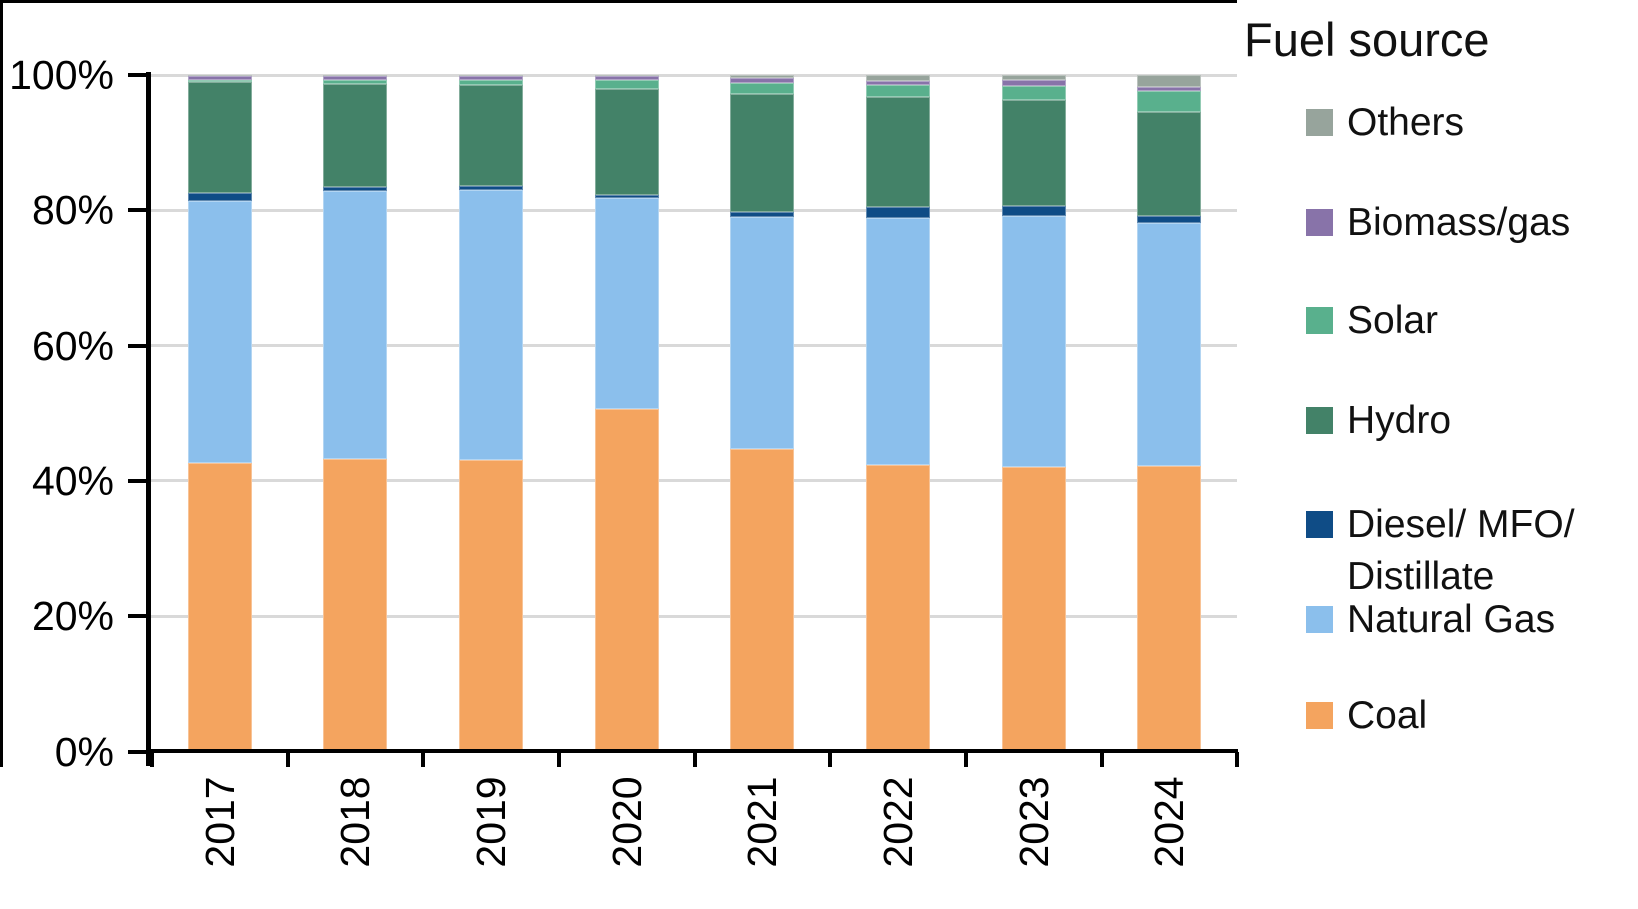 Image resolution: width=1638 pixels, height=909 pixels. What do you see at coordinates (898, 212) in the screenshot?
I see `bar-segment-diesel-mfo-distillate-2022` at bounding box center [898, 212].